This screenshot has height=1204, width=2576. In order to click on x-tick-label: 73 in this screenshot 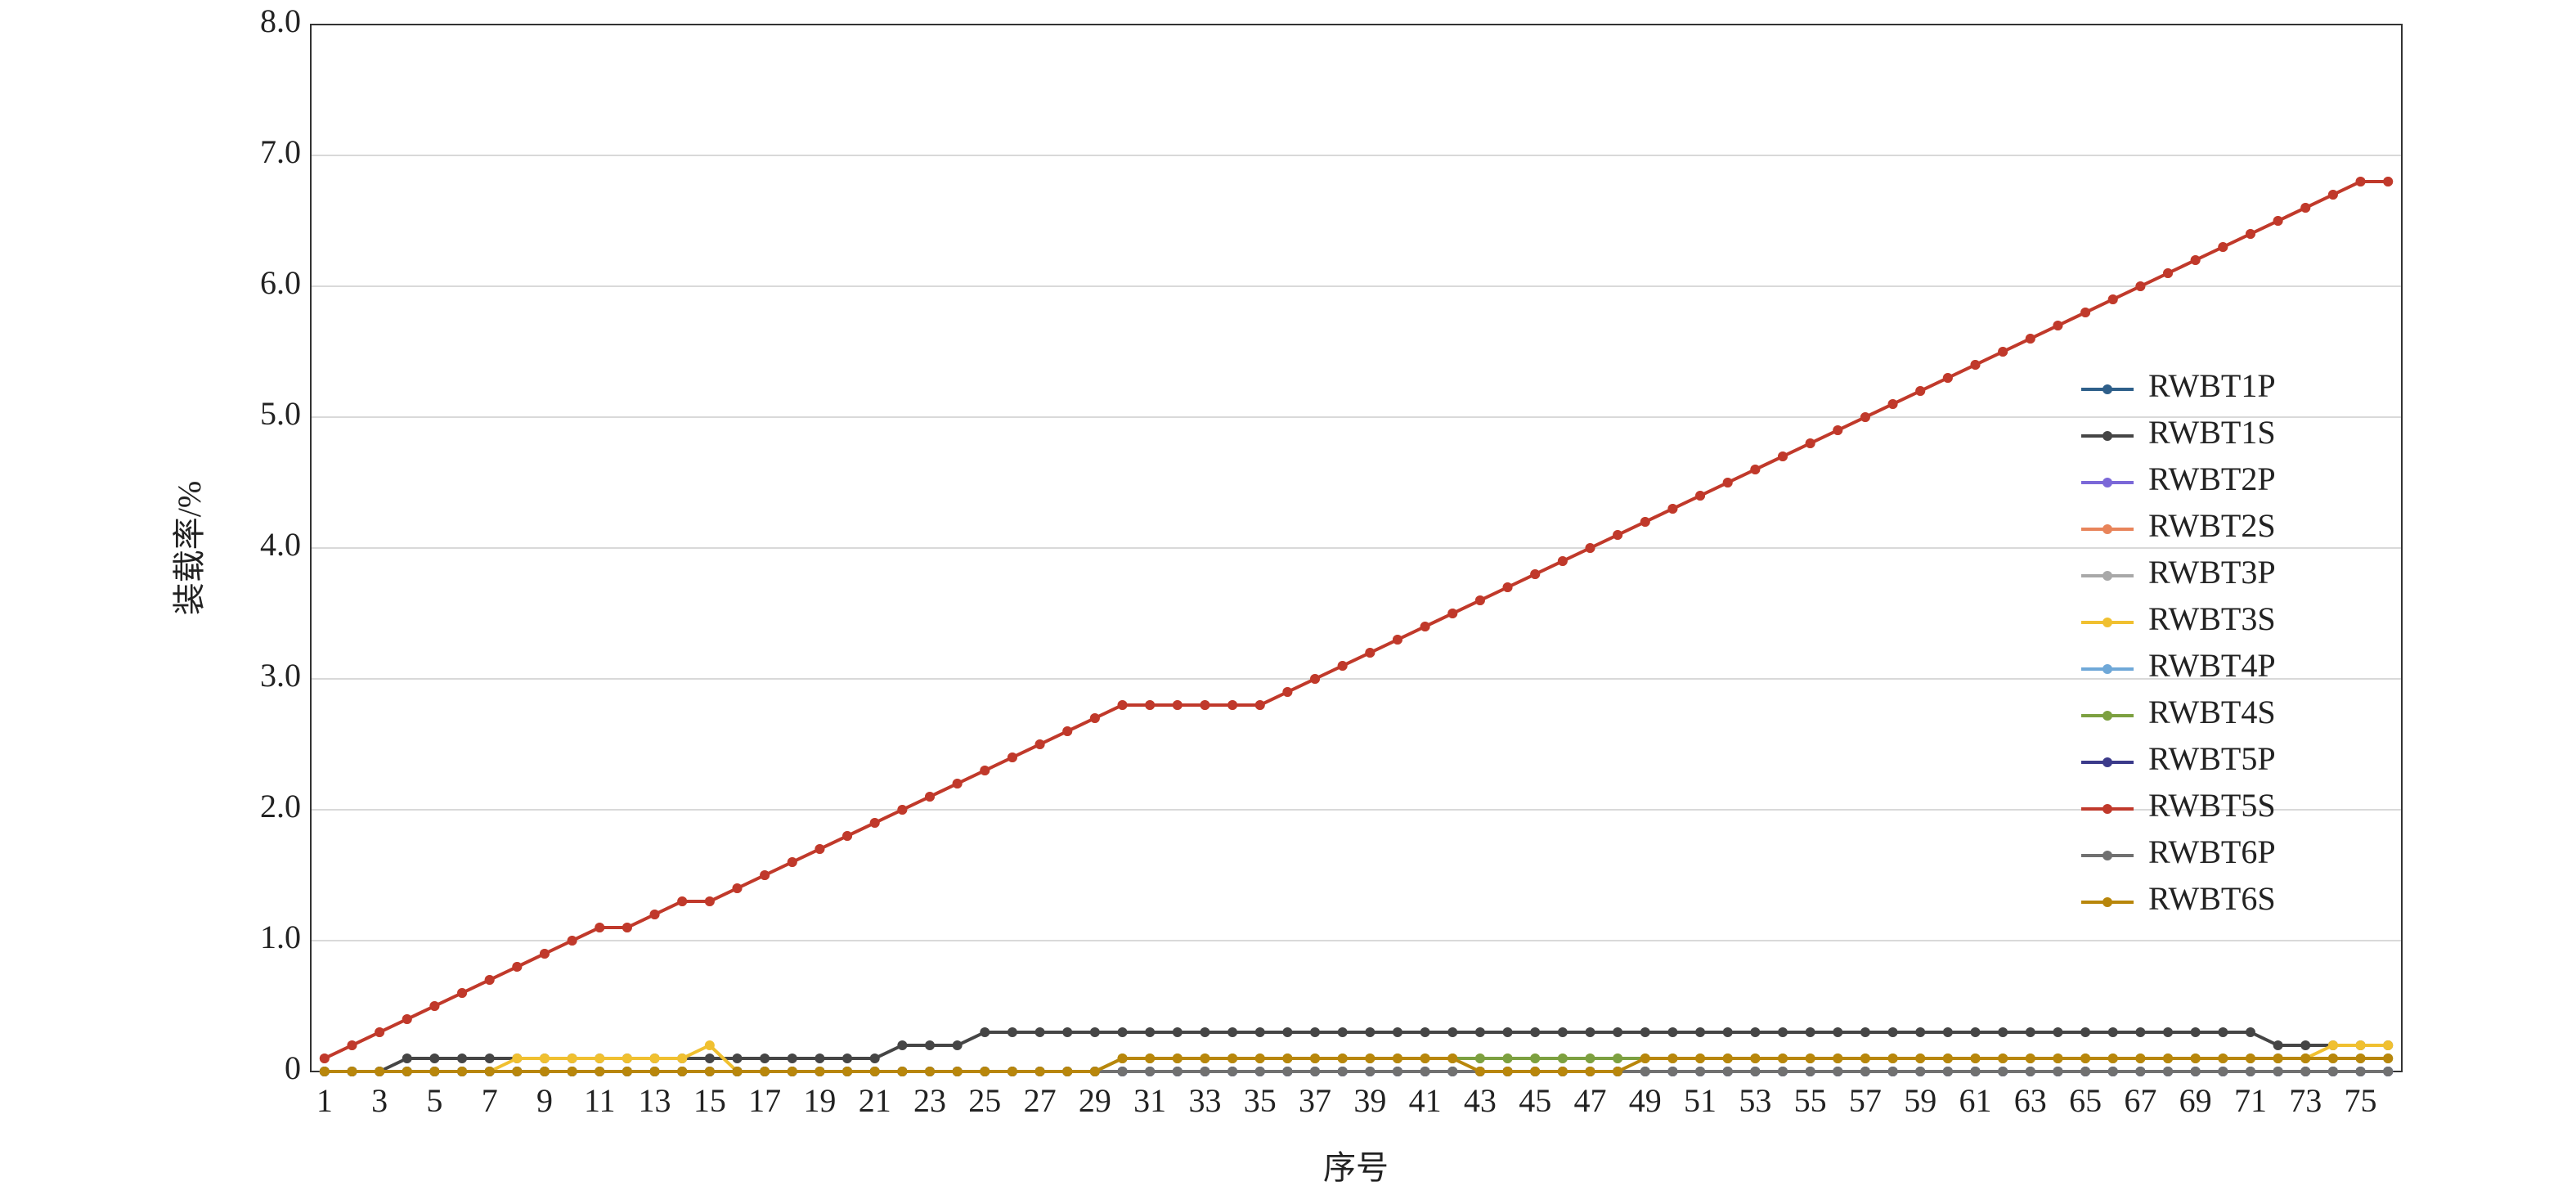, I will do `click(2306, 1101)`.